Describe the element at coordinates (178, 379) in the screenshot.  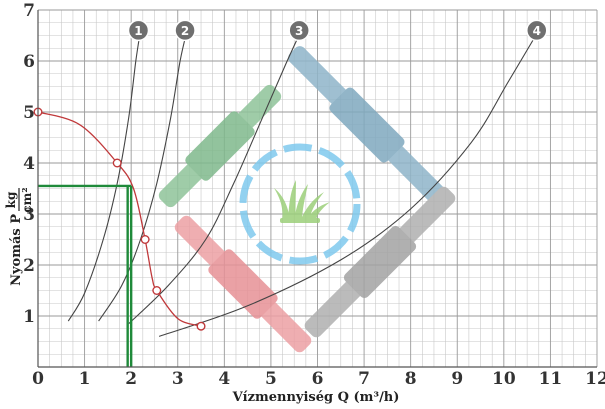
I see `x-tick-label: 3` at that location.